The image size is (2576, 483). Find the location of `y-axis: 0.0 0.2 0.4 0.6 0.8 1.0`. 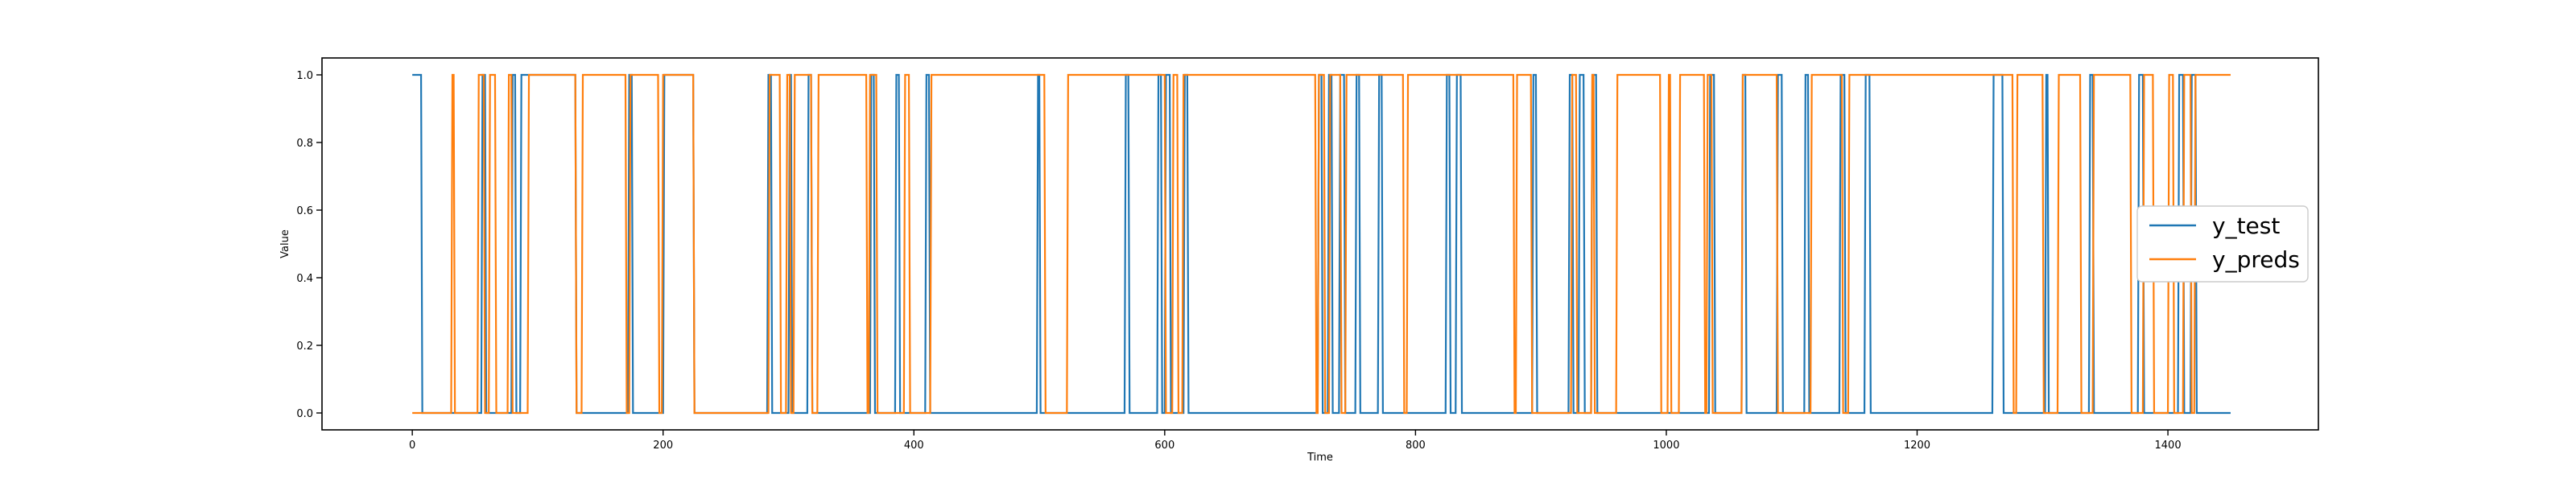

y-axis: 0.0 0.2 0.4 0.6 0.8 1.0 is located at coordinates (309, 245).